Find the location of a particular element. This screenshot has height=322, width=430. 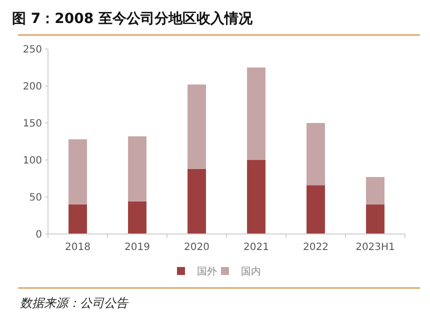

y-tick-label: 50 is located at coordinates (35, 198).